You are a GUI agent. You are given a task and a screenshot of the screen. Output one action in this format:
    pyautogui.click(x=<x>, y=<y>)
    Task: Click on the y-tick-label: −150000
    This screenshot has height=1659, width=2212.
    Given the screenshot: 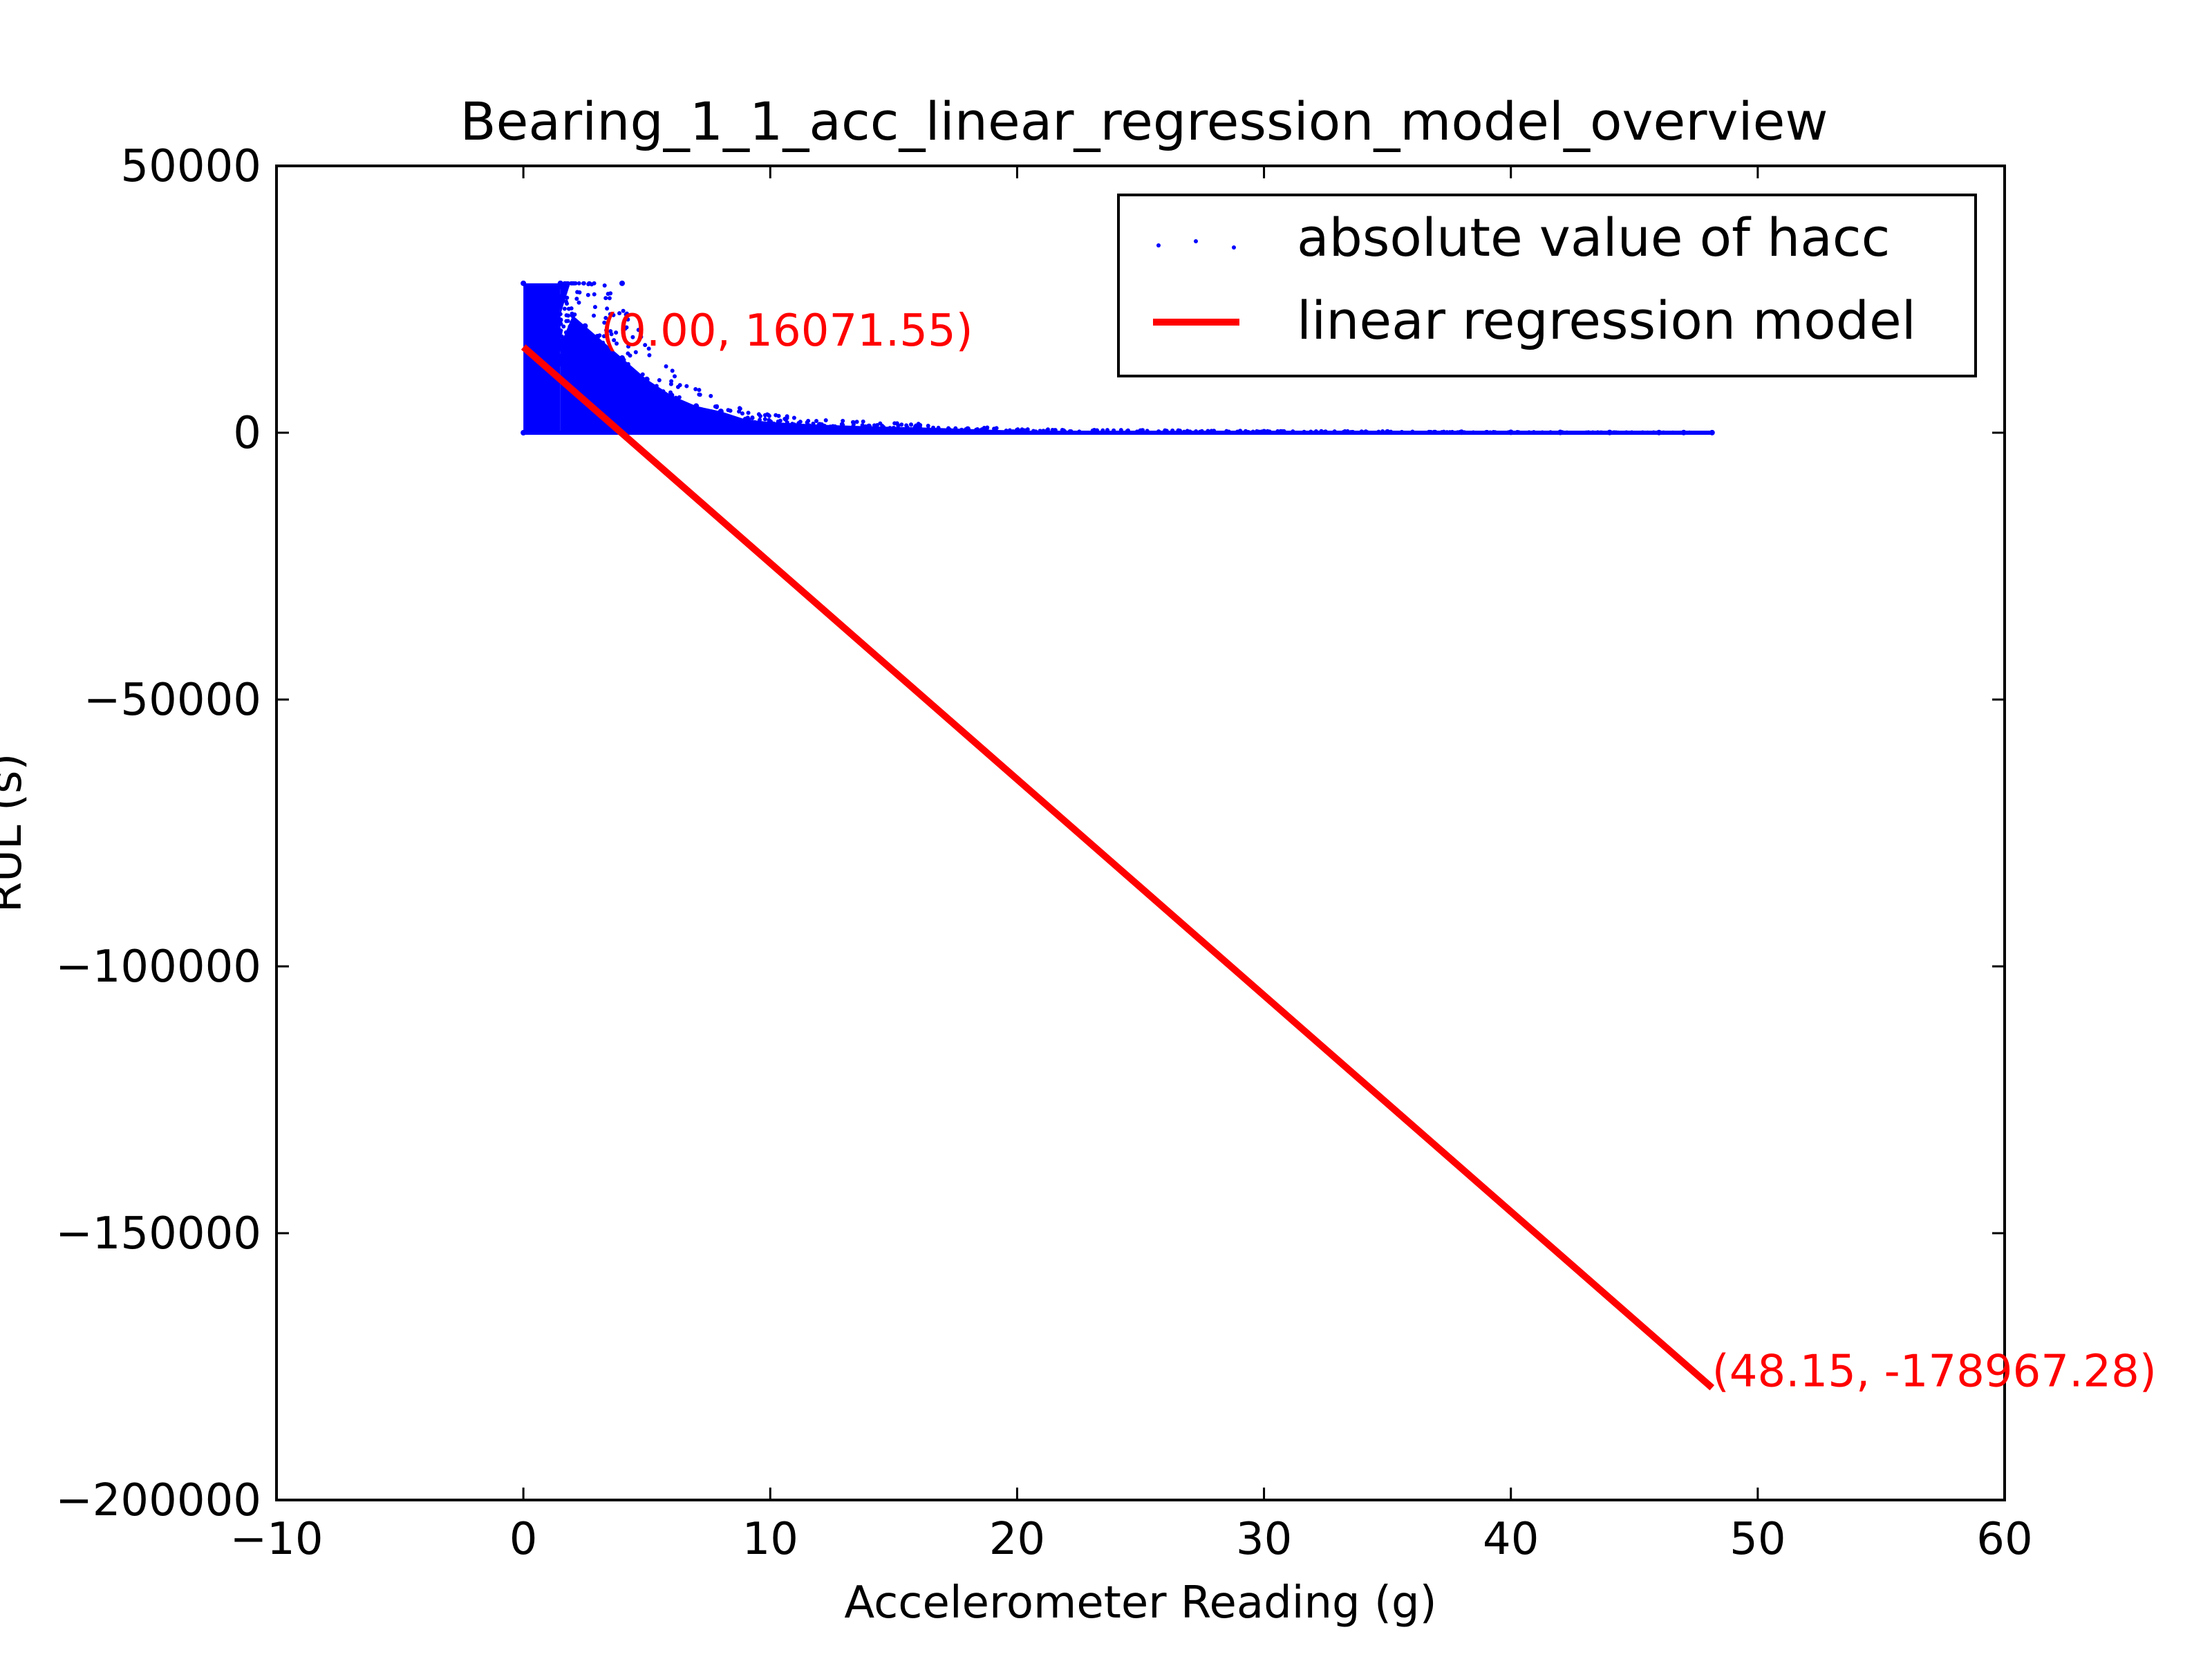 What is the action you would take?
    pyautogui.click(x=158, y=1234)
    